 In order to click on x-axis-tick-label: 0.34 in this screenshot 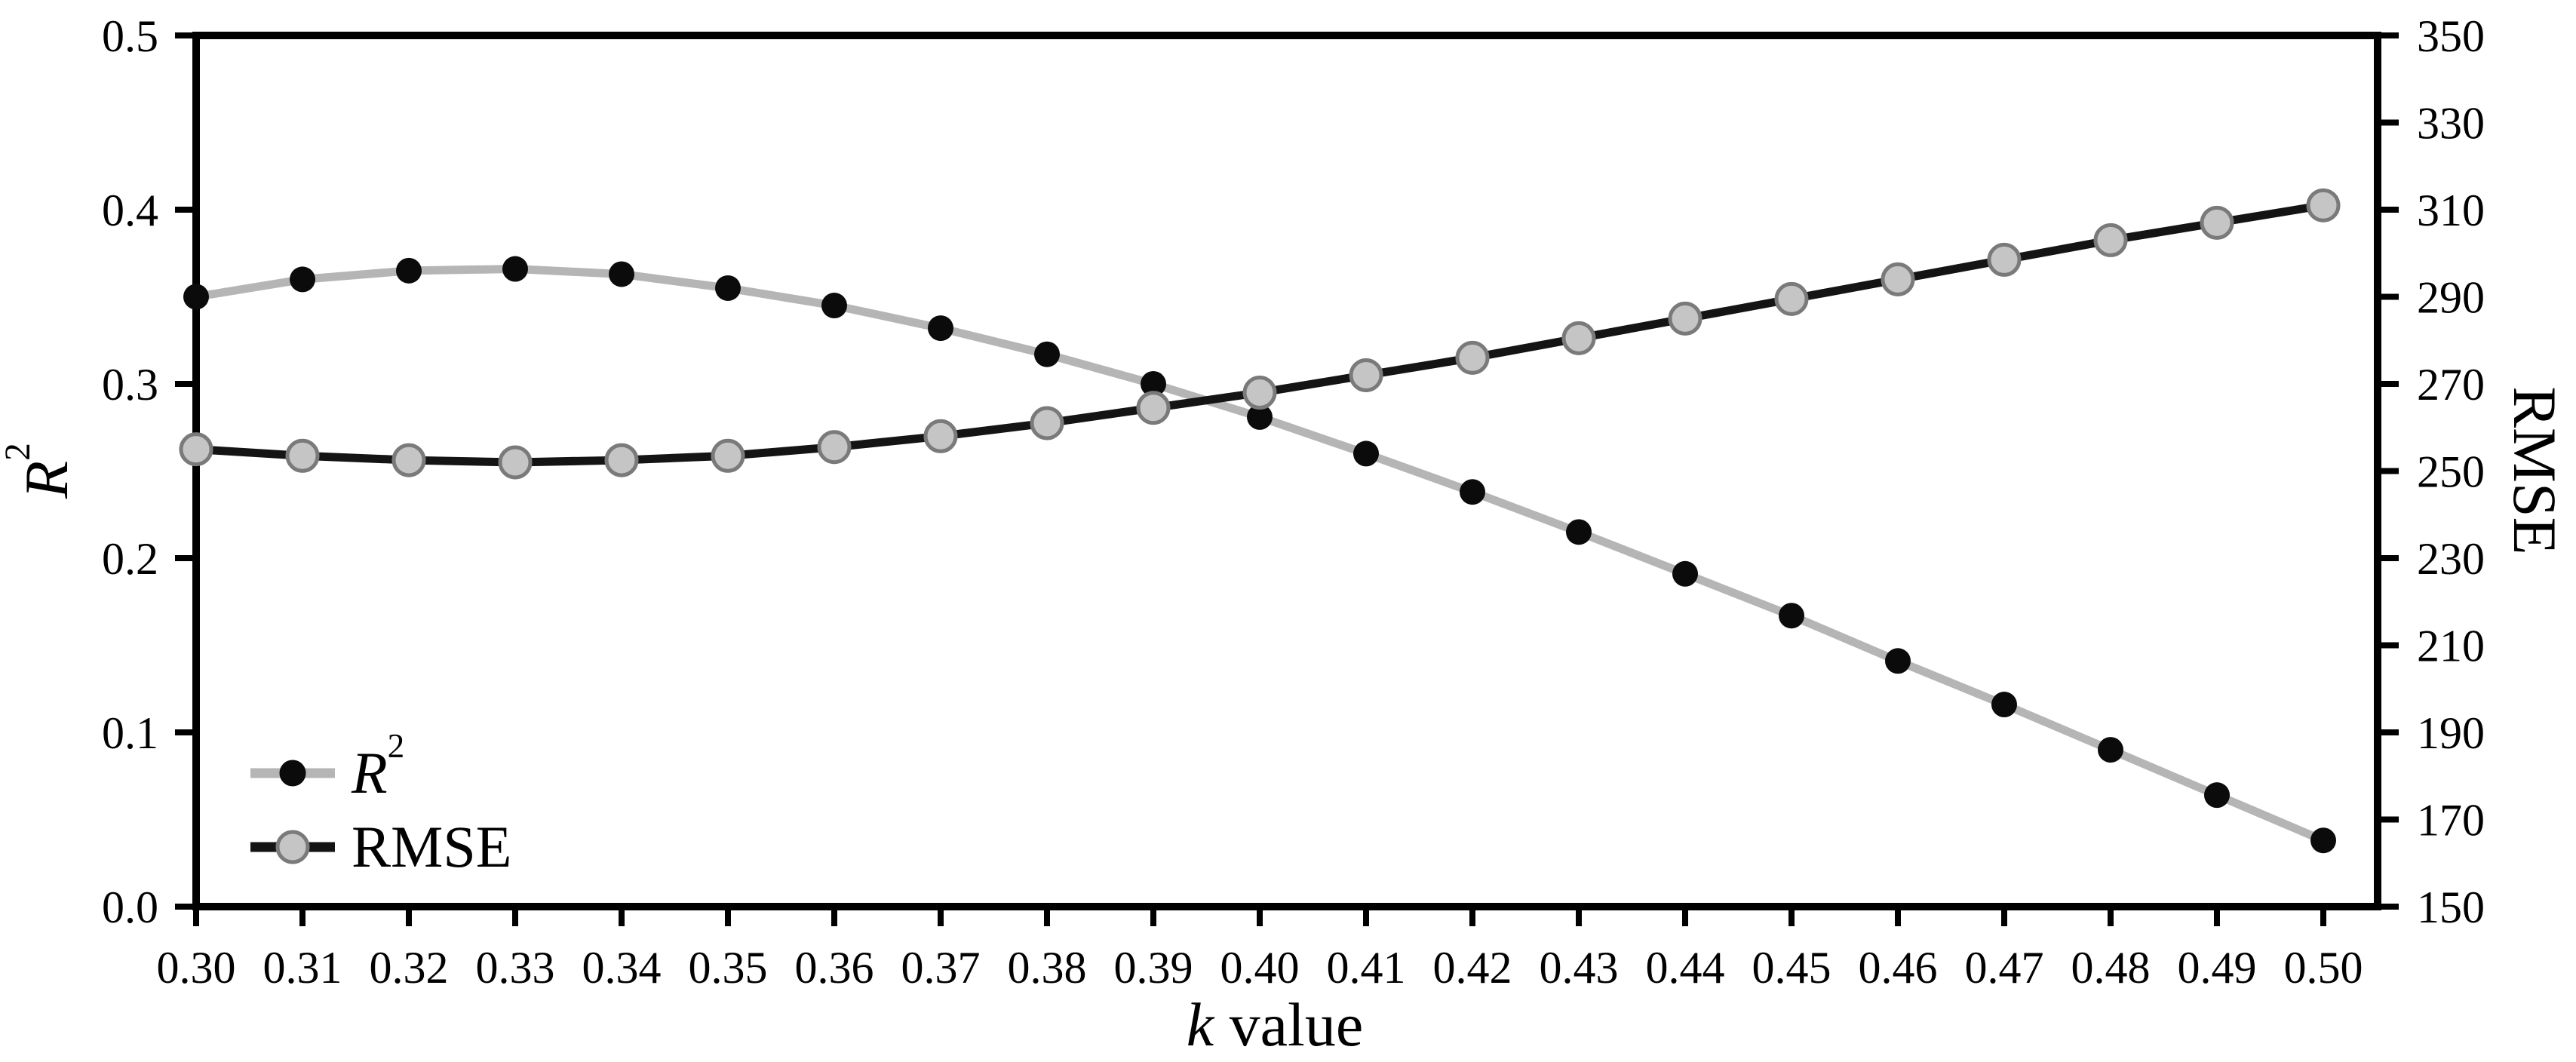, I will do `click(622, 968)`.